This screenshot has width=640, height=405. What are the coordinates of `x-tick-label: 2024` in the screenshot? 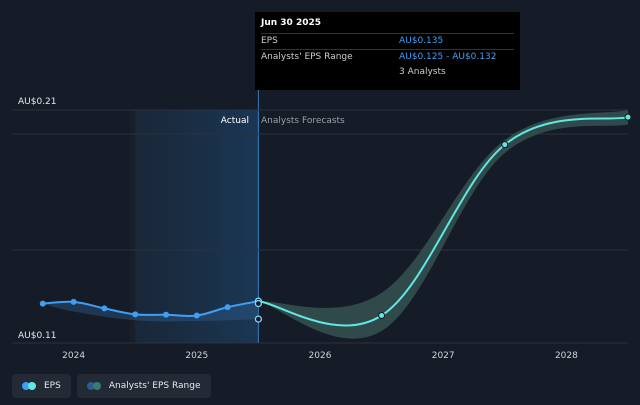 It's located at (73, 356).